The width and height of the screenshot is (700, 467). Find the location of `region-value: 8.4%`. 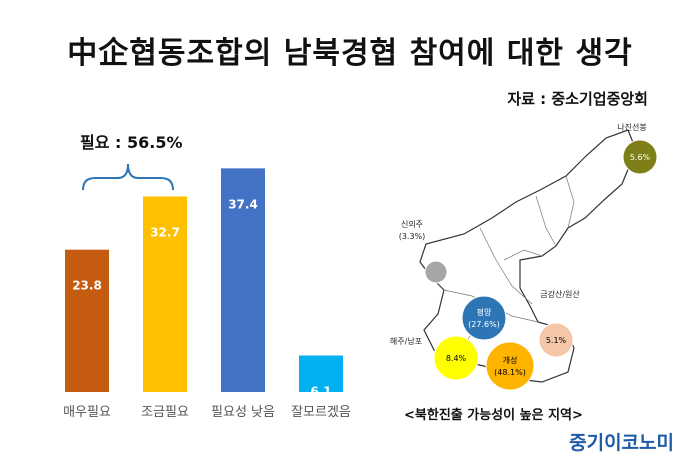

region-value: 8.4% is located at coordinates (456, 358).